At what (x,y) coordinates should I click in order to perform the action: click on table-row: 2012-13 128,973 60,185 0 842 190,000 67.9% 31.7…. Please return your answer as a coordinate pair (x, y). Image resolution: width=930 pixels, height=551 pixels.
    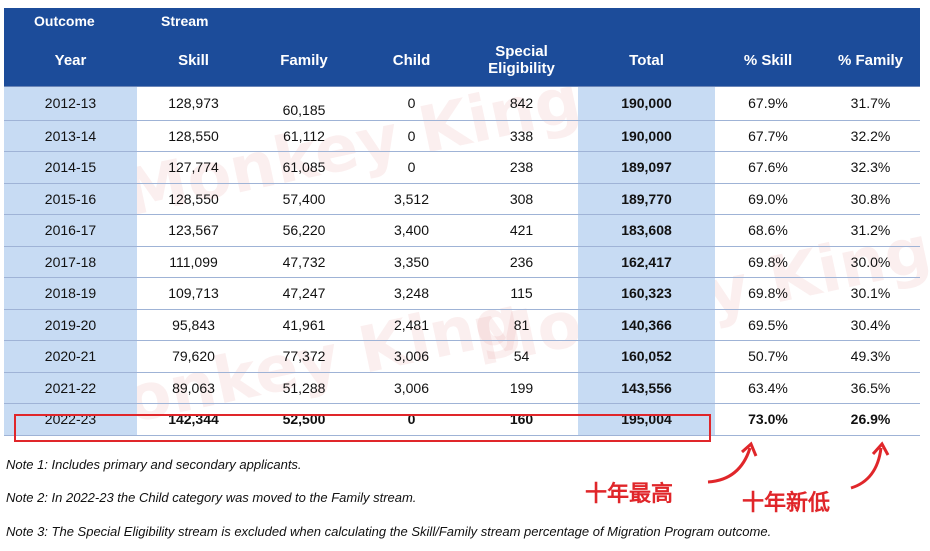
    Looking at the image, I should click on (462, 103).